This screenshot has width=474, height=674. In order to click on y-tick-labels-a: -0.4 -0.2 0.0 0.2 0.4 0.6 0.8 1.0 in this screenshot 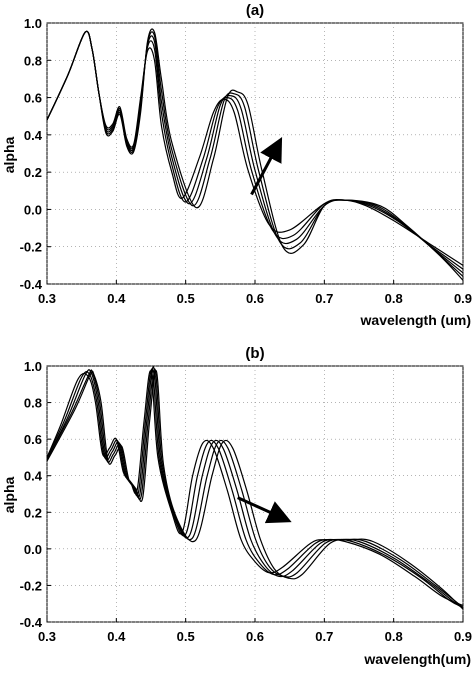, I will do `click(31, 154)`.